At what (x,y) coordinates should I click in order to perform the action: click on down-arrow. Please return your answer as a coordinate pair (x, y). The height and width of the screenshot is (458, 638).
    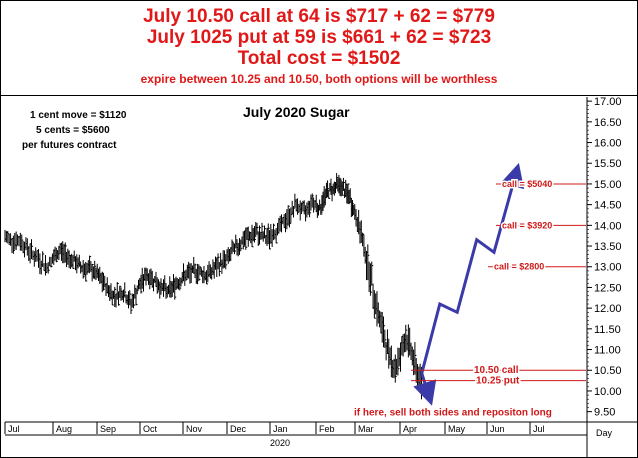
    Looking at the image, I should click on (425, 388).